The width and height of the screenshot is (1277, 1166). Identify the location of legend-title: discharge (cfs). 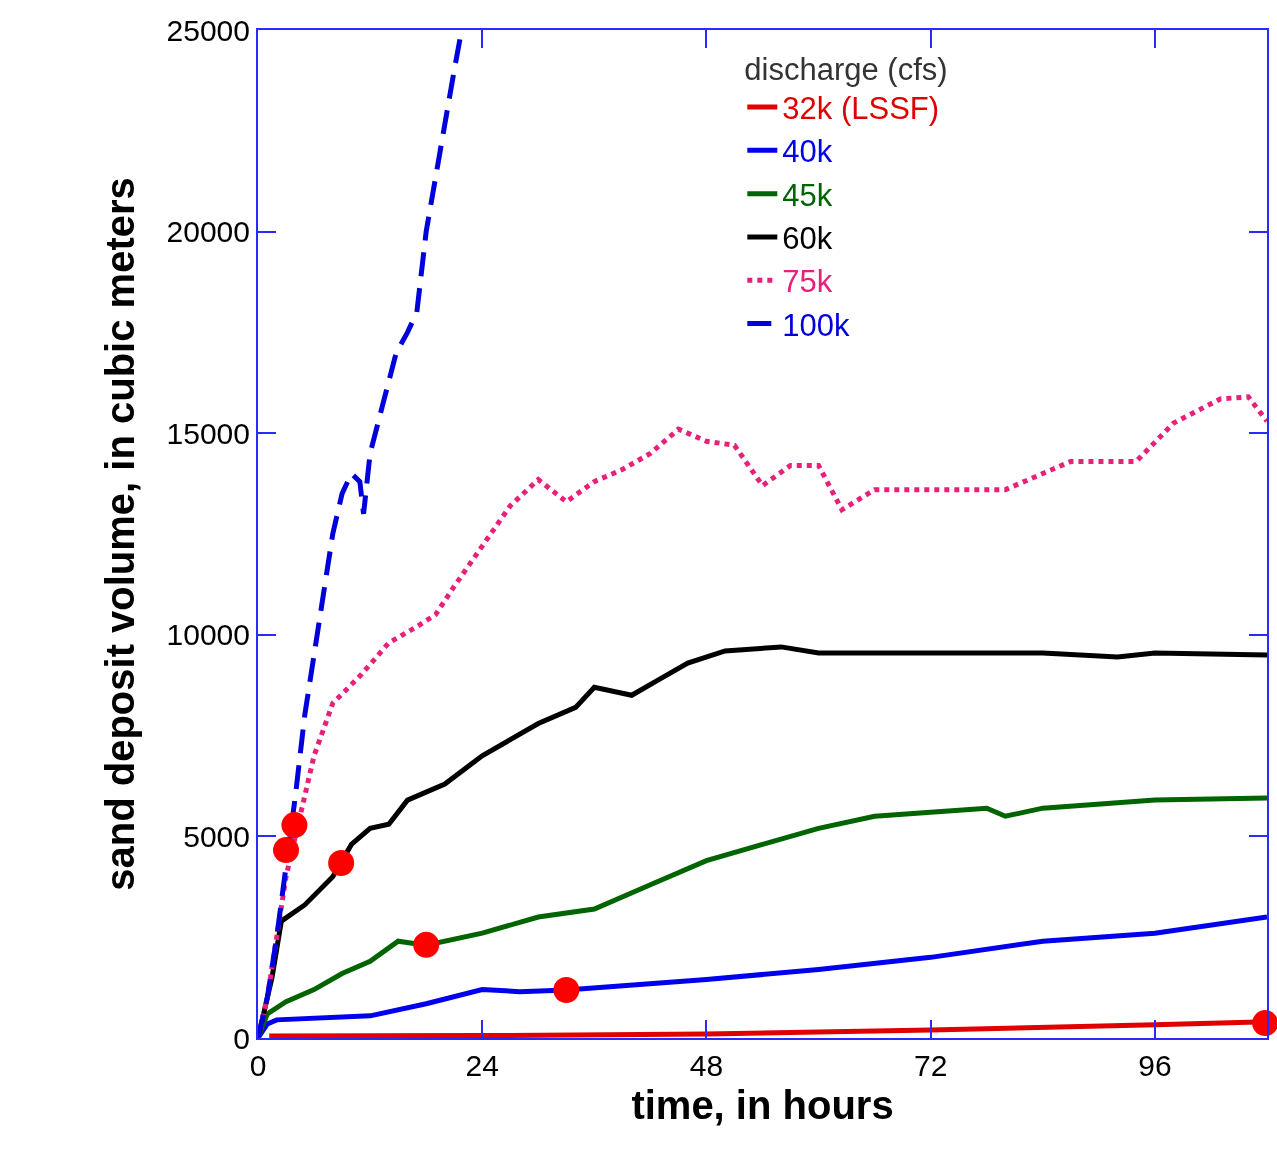
(846, 70).